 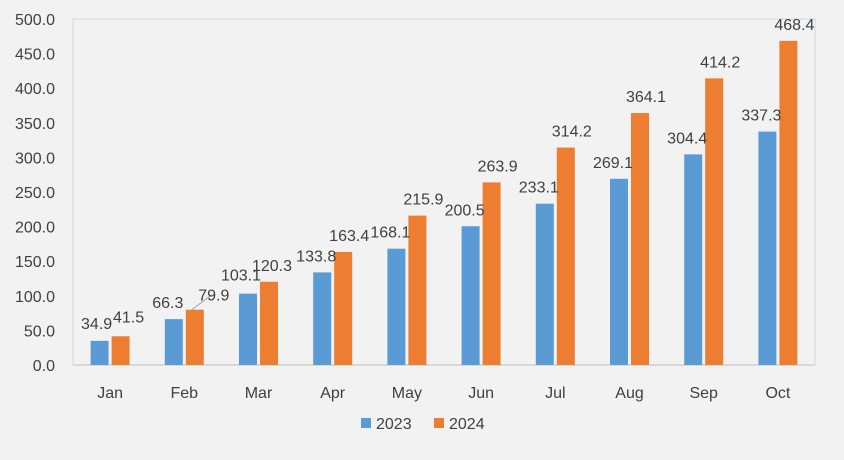 What do you see at coordinates (333, 393) in the screenshot?
I see `x-tick-label: Apr` at bounding box center [333, 393].